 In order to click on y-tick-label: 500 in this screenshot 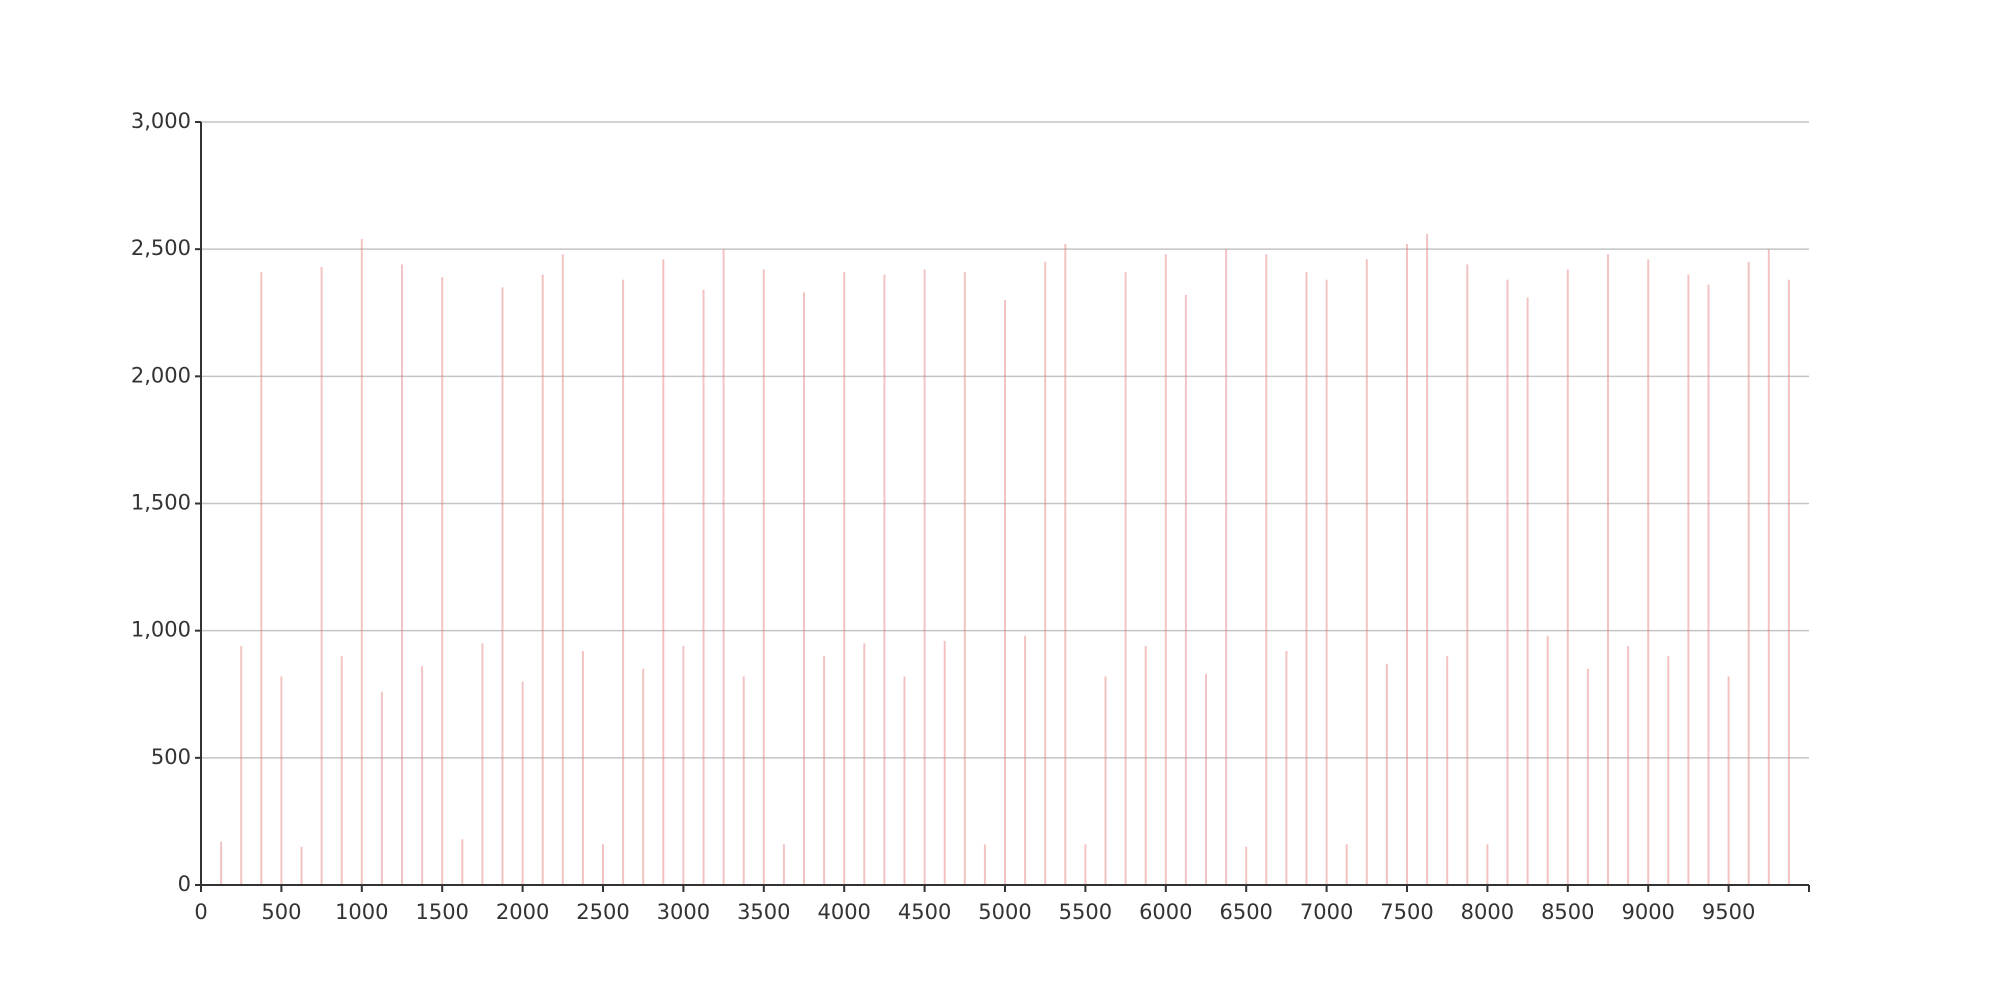, I will do `click(171, 757)`.